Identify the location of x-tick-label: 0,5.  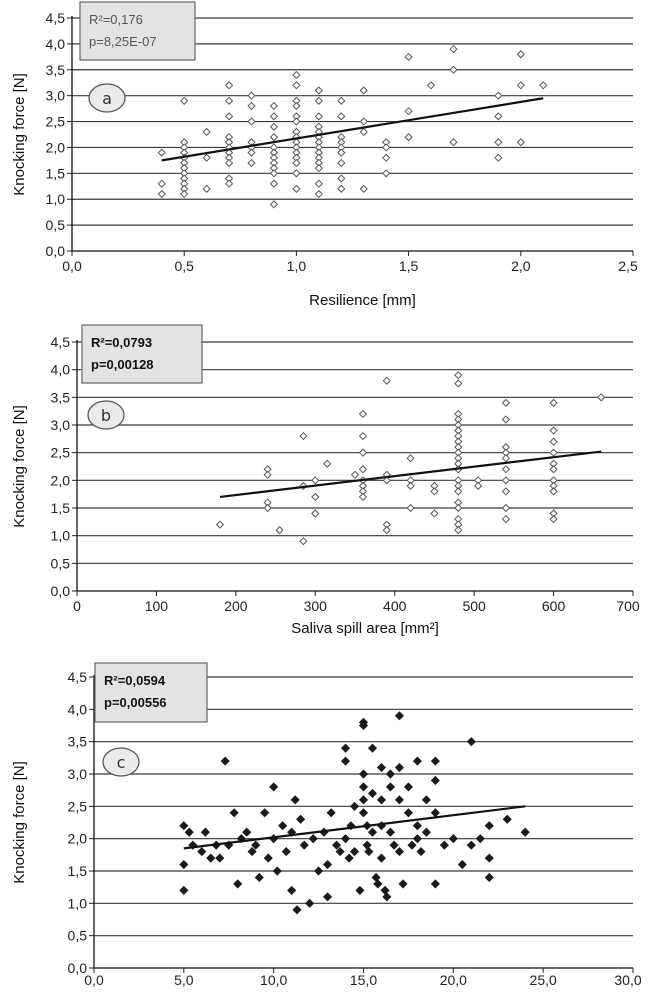
(184, 266).